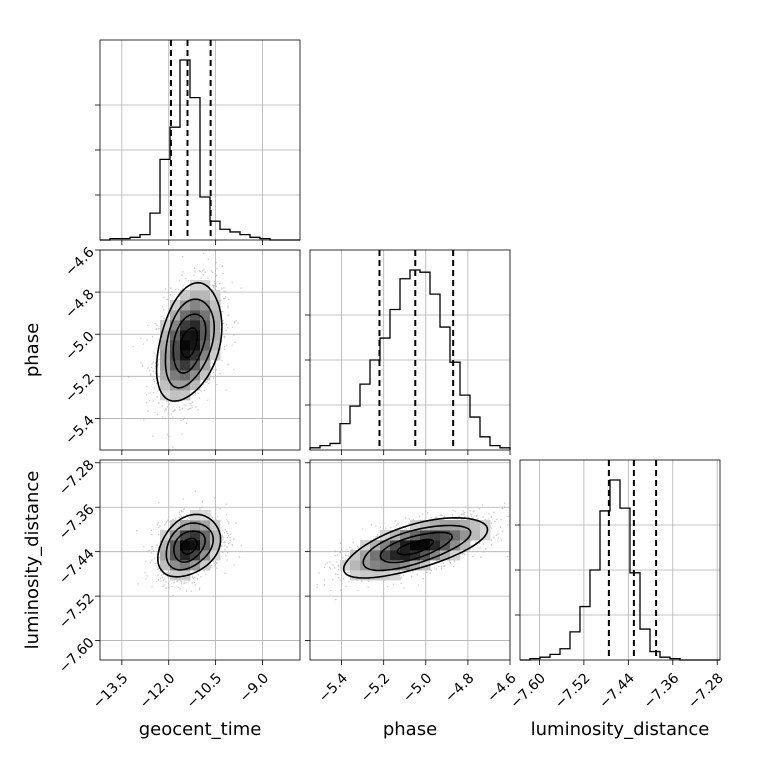 The height and width of the screenshot is (765, 760). I want to click on y-tick-label-luminosity_distance: −7.44, so click(77, 567).